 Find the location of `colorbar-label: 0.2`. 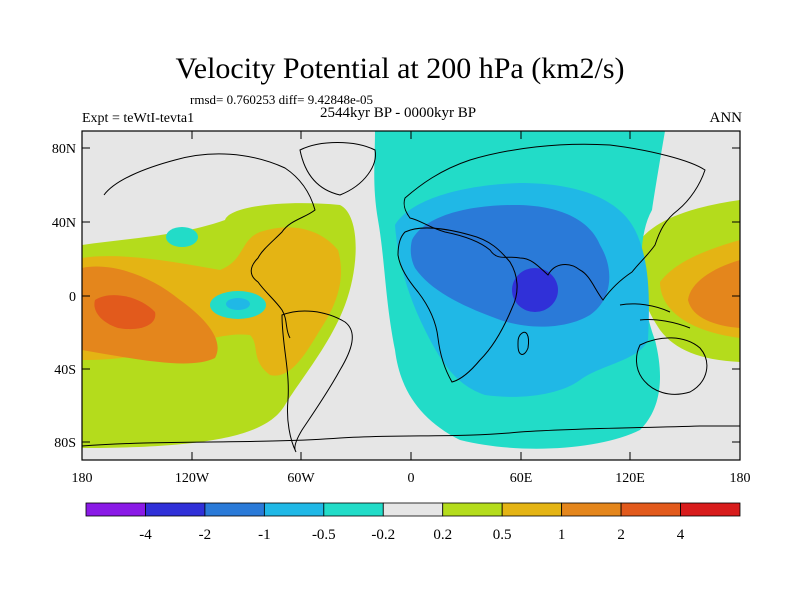

colorbar-label: 0.2 is located at coordinates (442, 535).